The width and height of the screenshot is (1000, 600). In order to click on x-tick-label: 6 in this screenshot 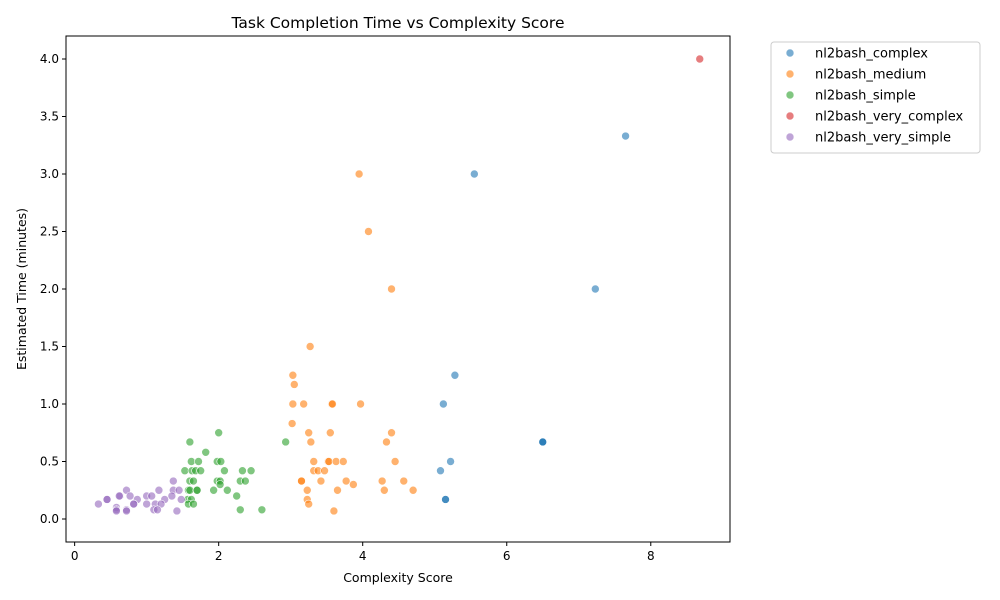, I will do `click(507, 556)`.